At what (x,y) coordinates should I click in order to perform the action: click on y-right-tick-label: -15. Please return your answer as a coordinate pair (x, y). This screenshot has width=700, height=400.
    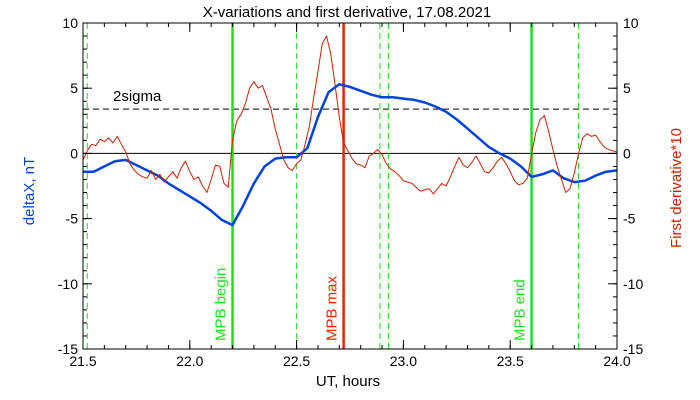
    Looking at the image, I should click on (633, 349).